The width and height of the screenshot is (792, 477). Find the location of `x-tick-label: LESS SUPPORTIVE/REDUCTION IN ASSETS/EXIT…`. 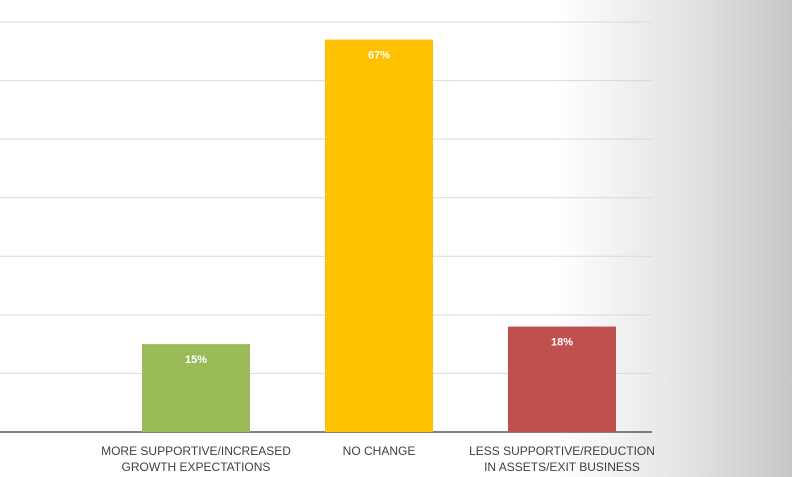

x-tick-label: LESS SUPPORTIVE/REDUCTION IN ASSETS/EXIT… is located at coordinates (562, 459).